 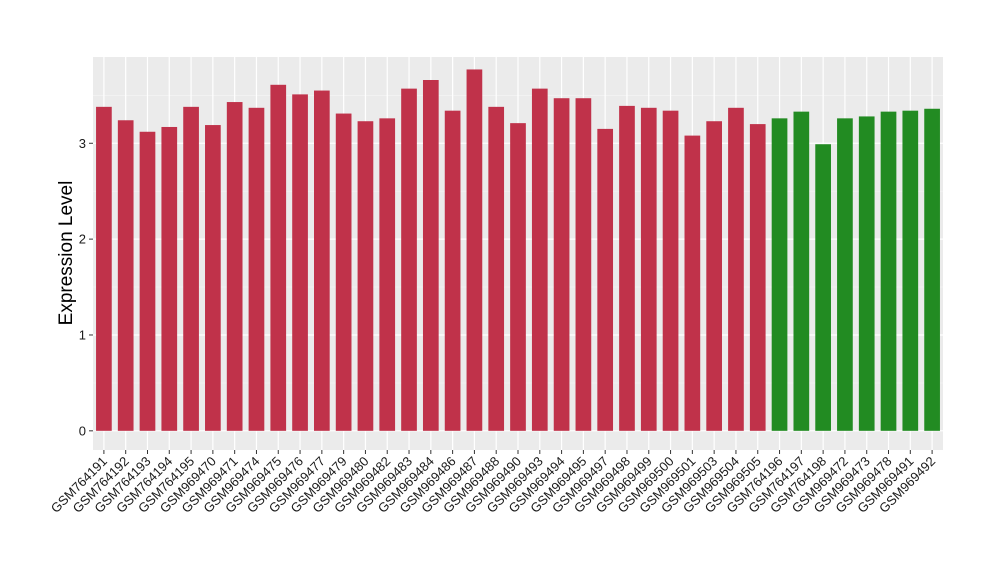 What do you see at coordinates (86, 287) in the screenshot?
I see `y-axis: 0 1 2 3` at bounding box center [86, 287].